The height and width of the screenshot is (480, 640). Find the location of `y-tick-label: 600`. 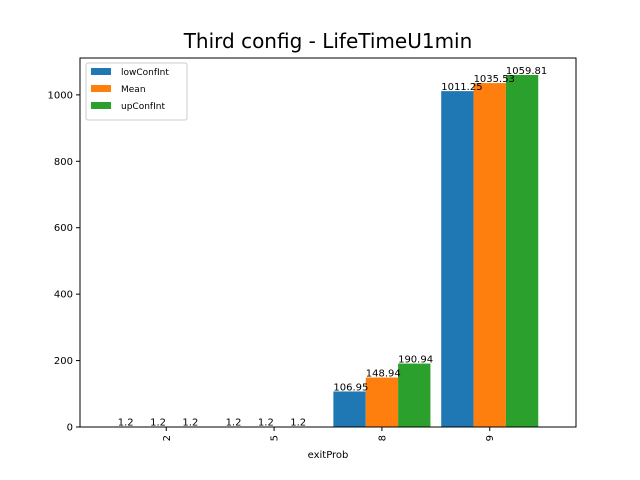

y-tick-label: 600 is located at coordinates (63, 228).